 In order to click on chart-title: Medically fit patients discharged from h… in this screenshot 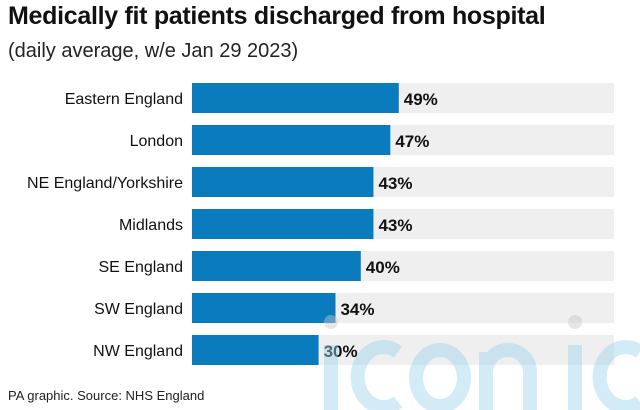, I will do `click(277, 16)`.